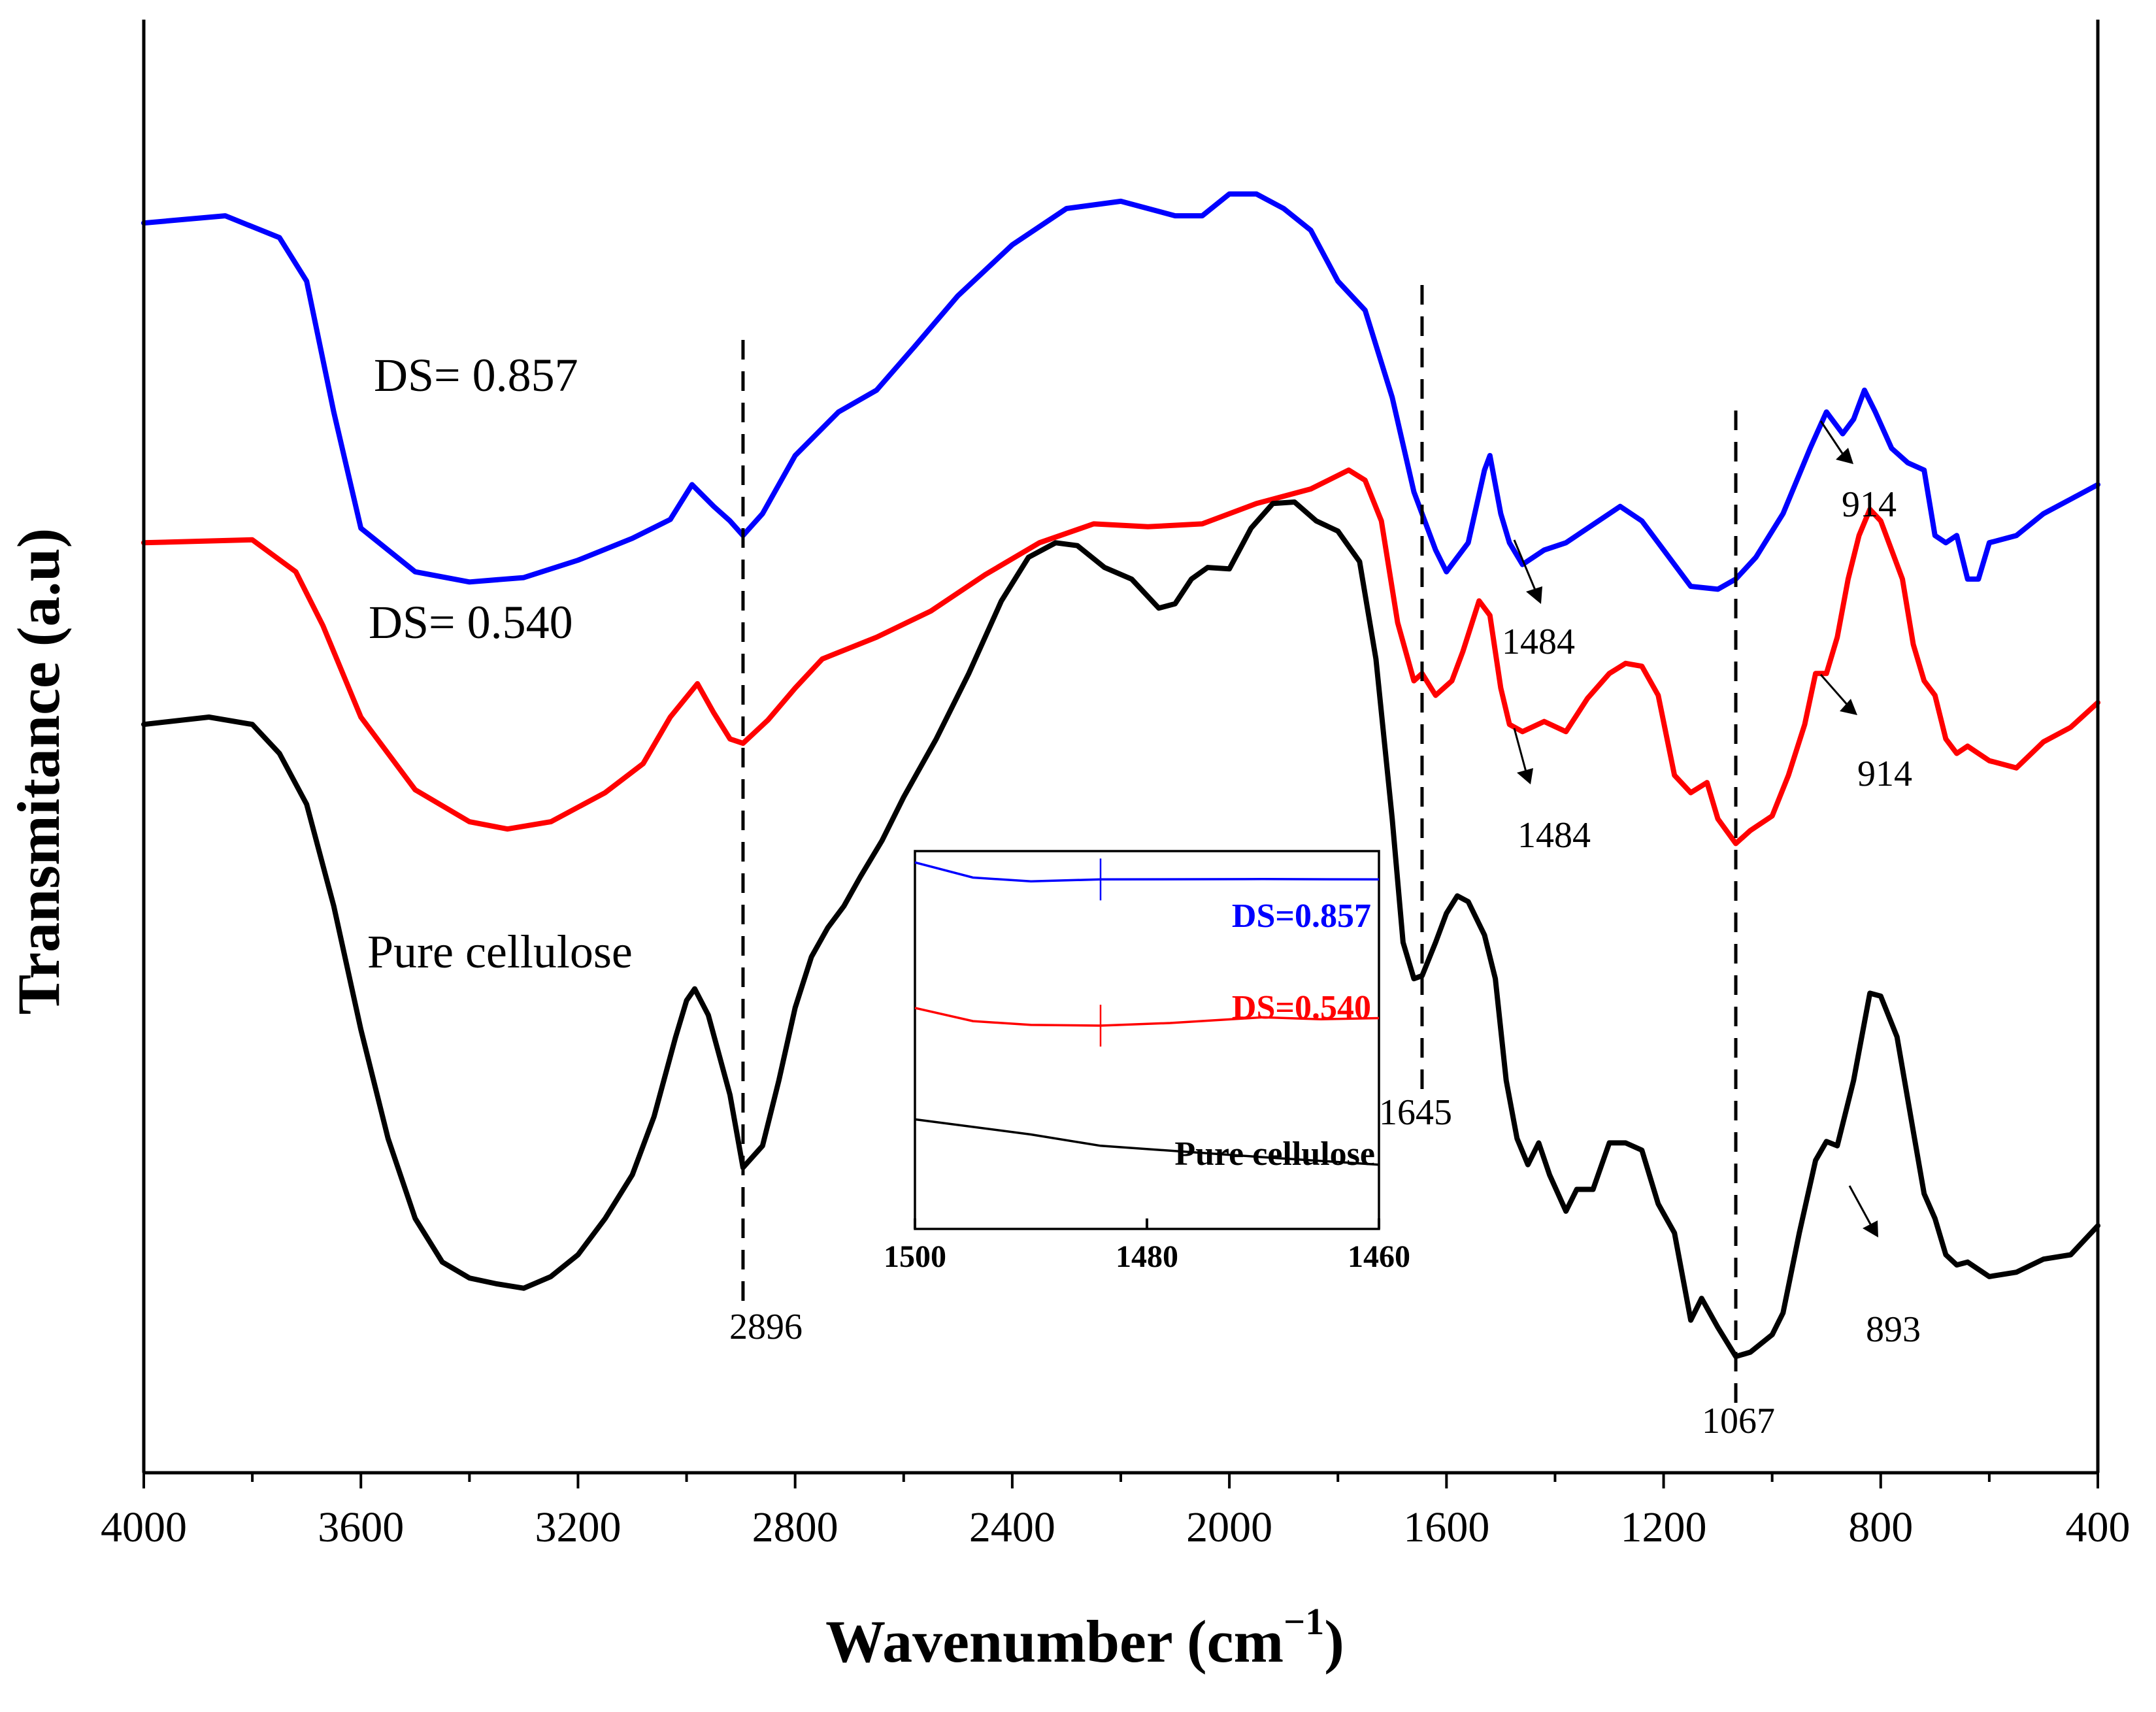  I want to click on x-tick-label-2400: 2400, so click(1012, 1527).